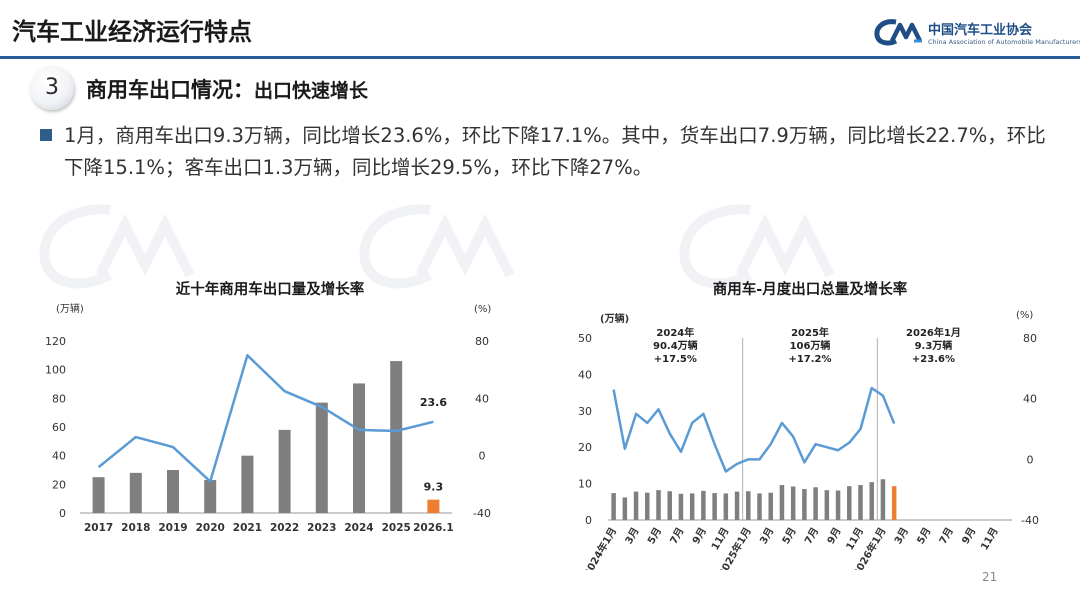 The image size is (1080, 607). What do you see at coordinates (934, 345) in the screenshot?
I see `period-annotation-volume: 9.3万辆` at bounding box center [934, 345].